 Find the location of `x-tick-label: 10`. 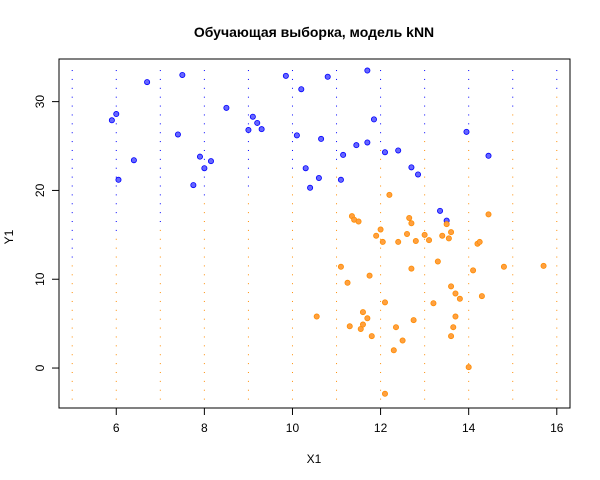

x-tick-label: 10 is located at coordinates (293, 428).